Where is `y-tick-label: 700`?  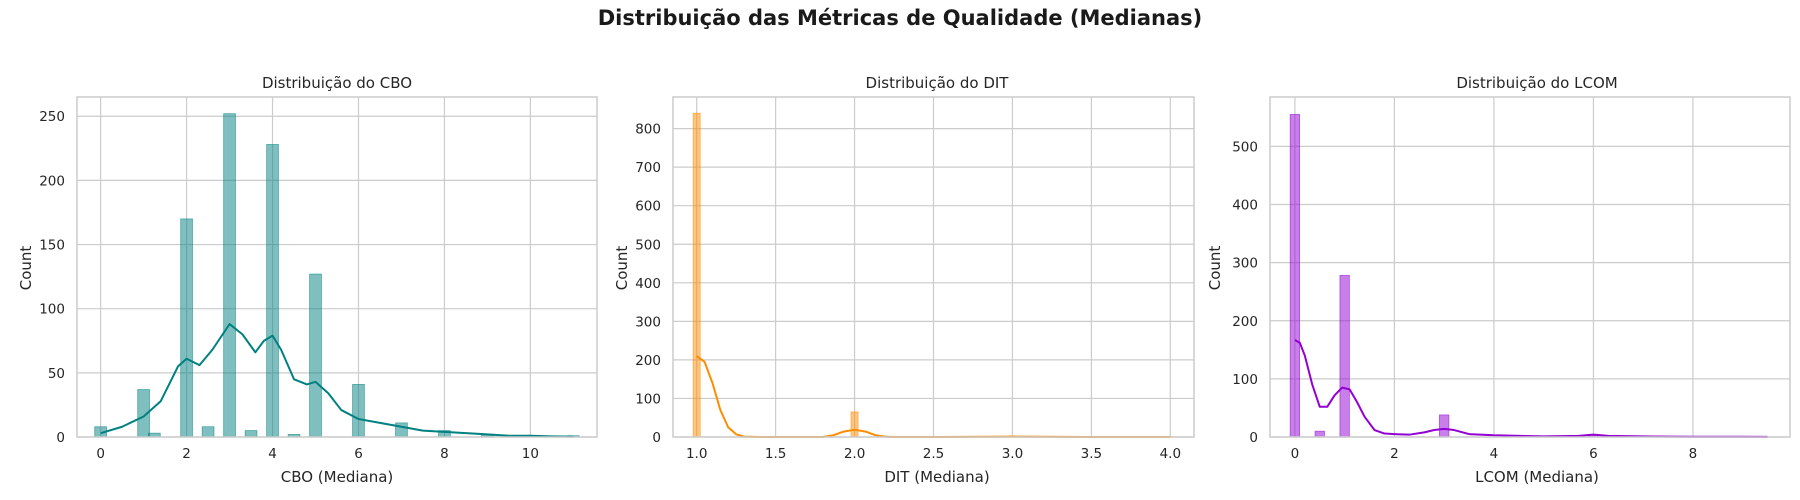
y-tick-label: 700 is located at coordinates (648, 168).